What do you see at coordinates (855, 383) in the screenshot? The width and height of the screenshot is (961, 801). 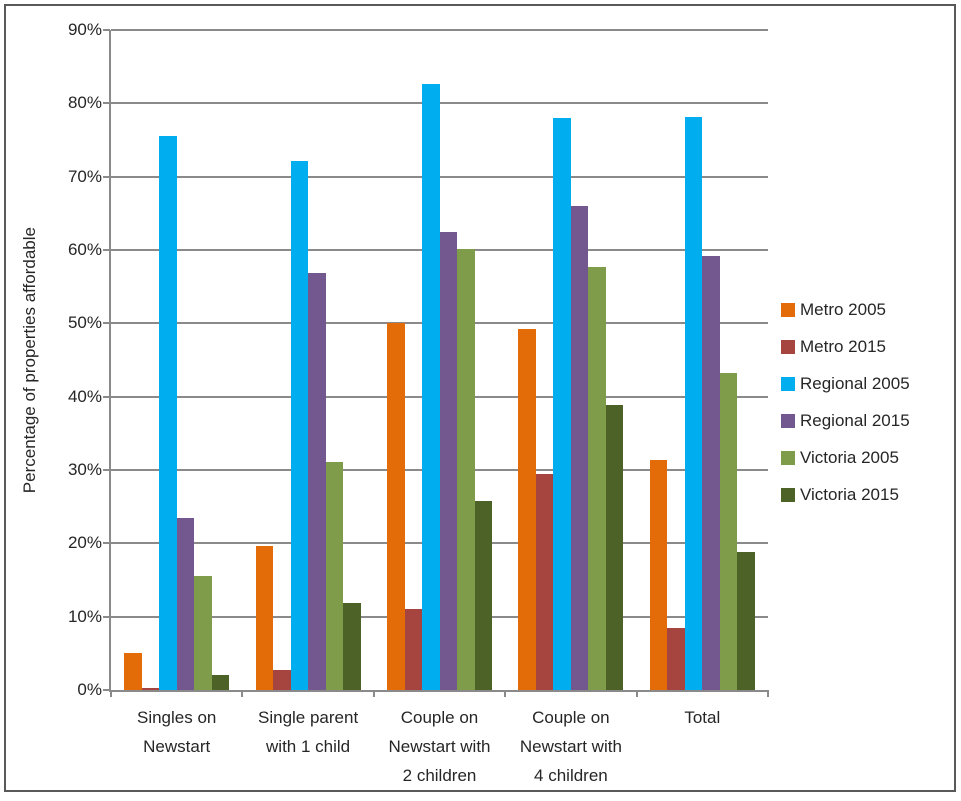 I see `legend-label: Regional 2005` at bounding box center [855, 383].